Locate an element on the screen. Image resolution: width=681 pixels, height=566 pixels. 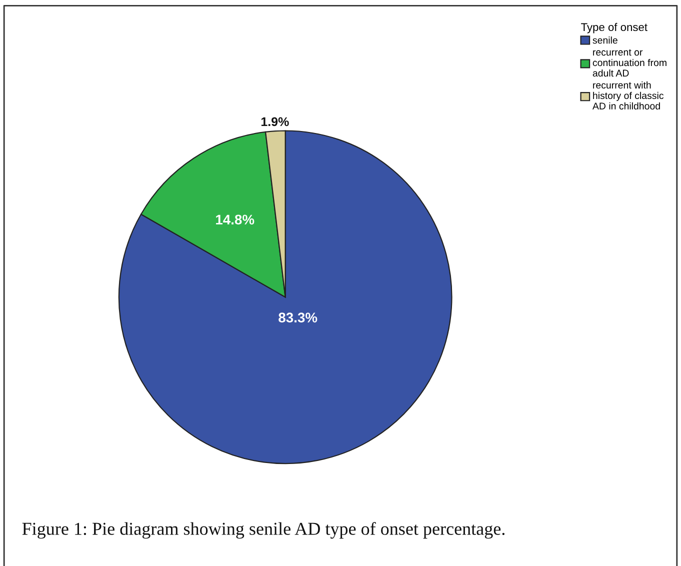
data-label: 83.3% is located at coordinates (298, 317).